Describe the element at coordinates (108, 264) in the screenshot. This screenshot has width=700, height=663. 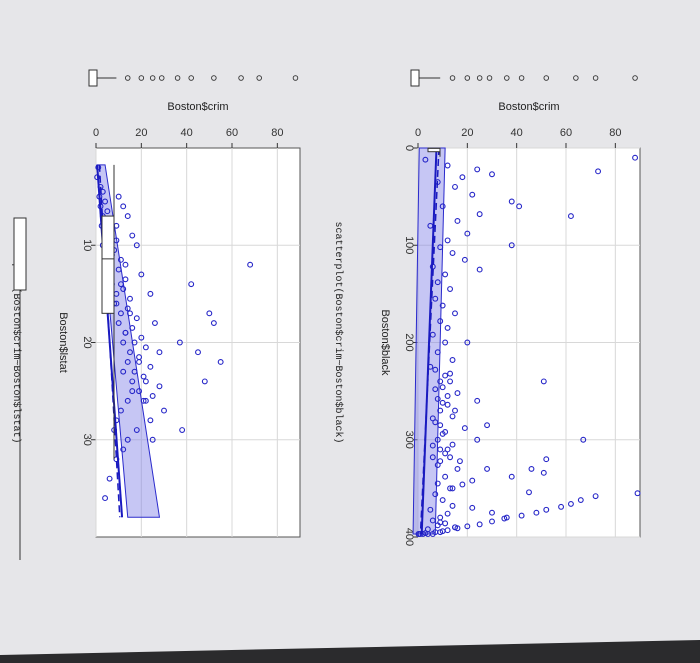
I see `marginal-x-box` at that location.